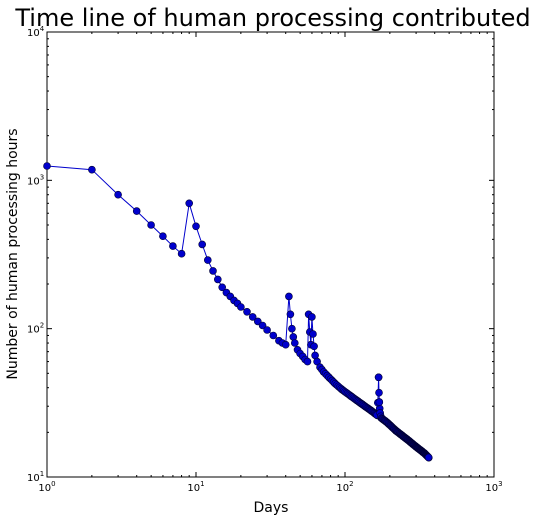 Image resolution: width=535 pixels, height=522 pixels. Describe the element at coordinates (35, 329) in the screenshot. I see `y-tick-label: 10²` at that location.